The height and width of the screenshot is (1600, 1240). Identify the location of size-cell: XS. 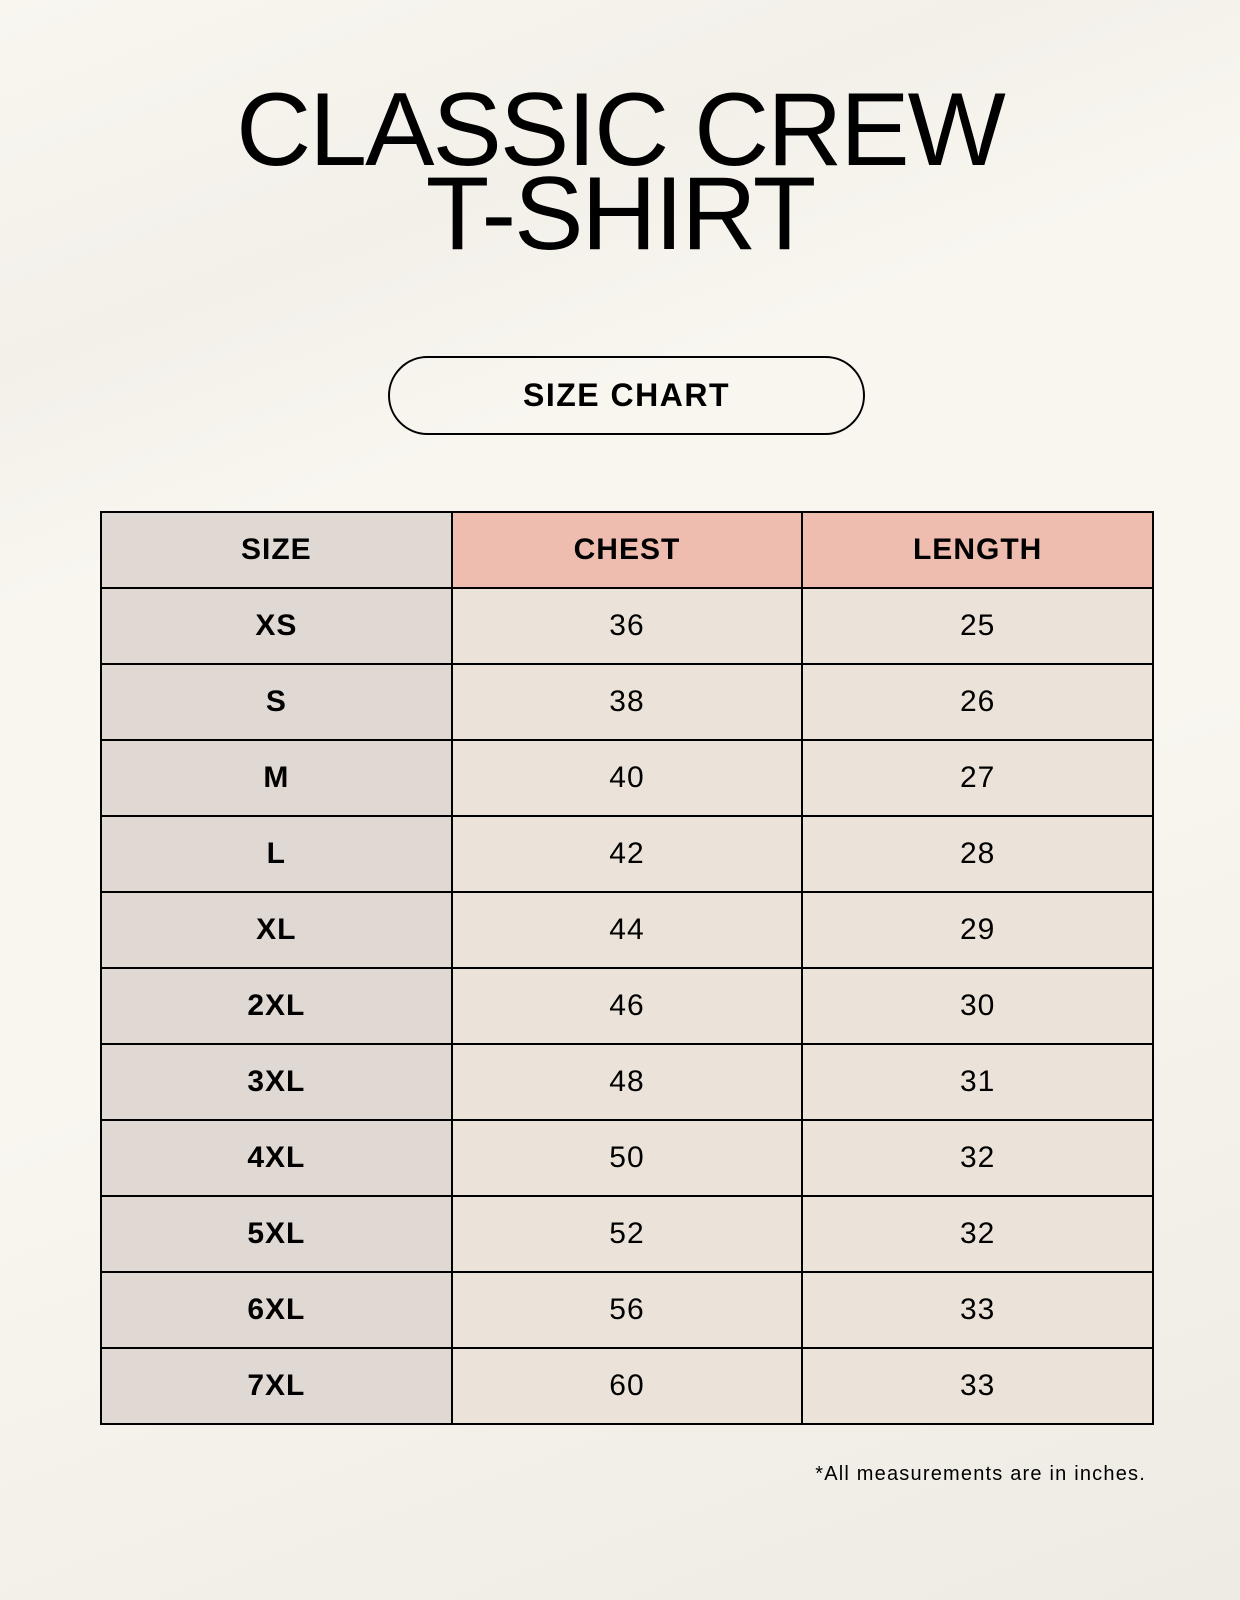
(276, 626).